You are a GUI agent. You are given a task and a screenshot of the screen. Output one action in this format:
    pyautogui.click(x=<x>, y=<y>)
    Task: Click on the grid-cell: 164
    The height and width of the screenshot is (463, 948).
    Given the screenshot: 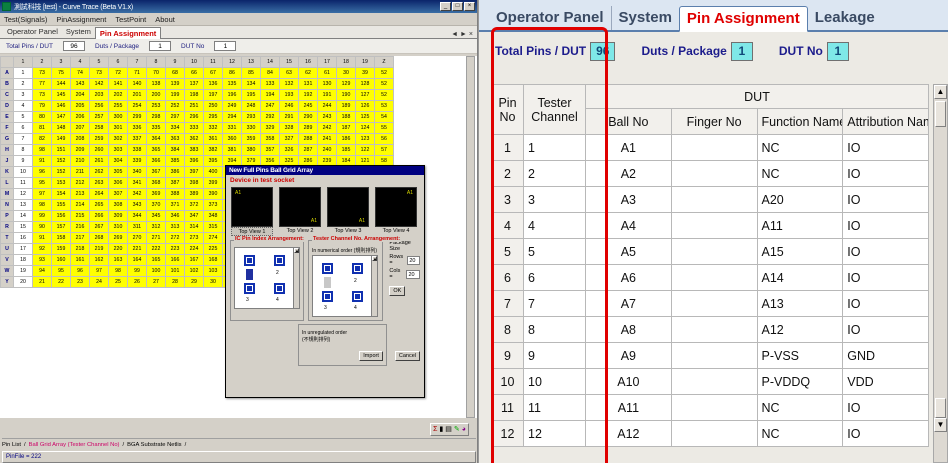 What is the action you would take?
    pyautogui.click(x=137, y=260)
    